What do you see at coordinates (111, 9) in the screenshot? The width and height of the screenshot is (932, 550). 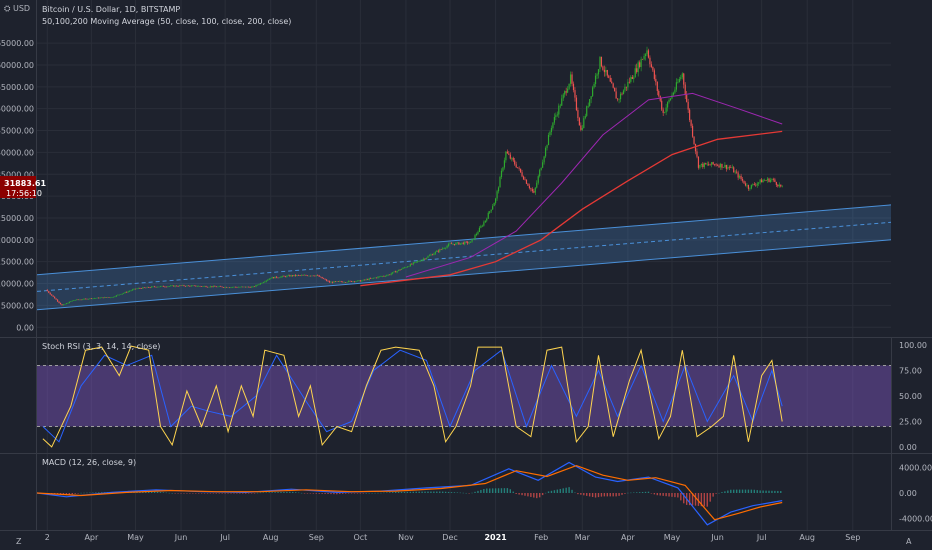 I see `chart-title: Bitcoin / U.S. Dollar, 1D, BITSTAMP` at bounding box center [111, 9].